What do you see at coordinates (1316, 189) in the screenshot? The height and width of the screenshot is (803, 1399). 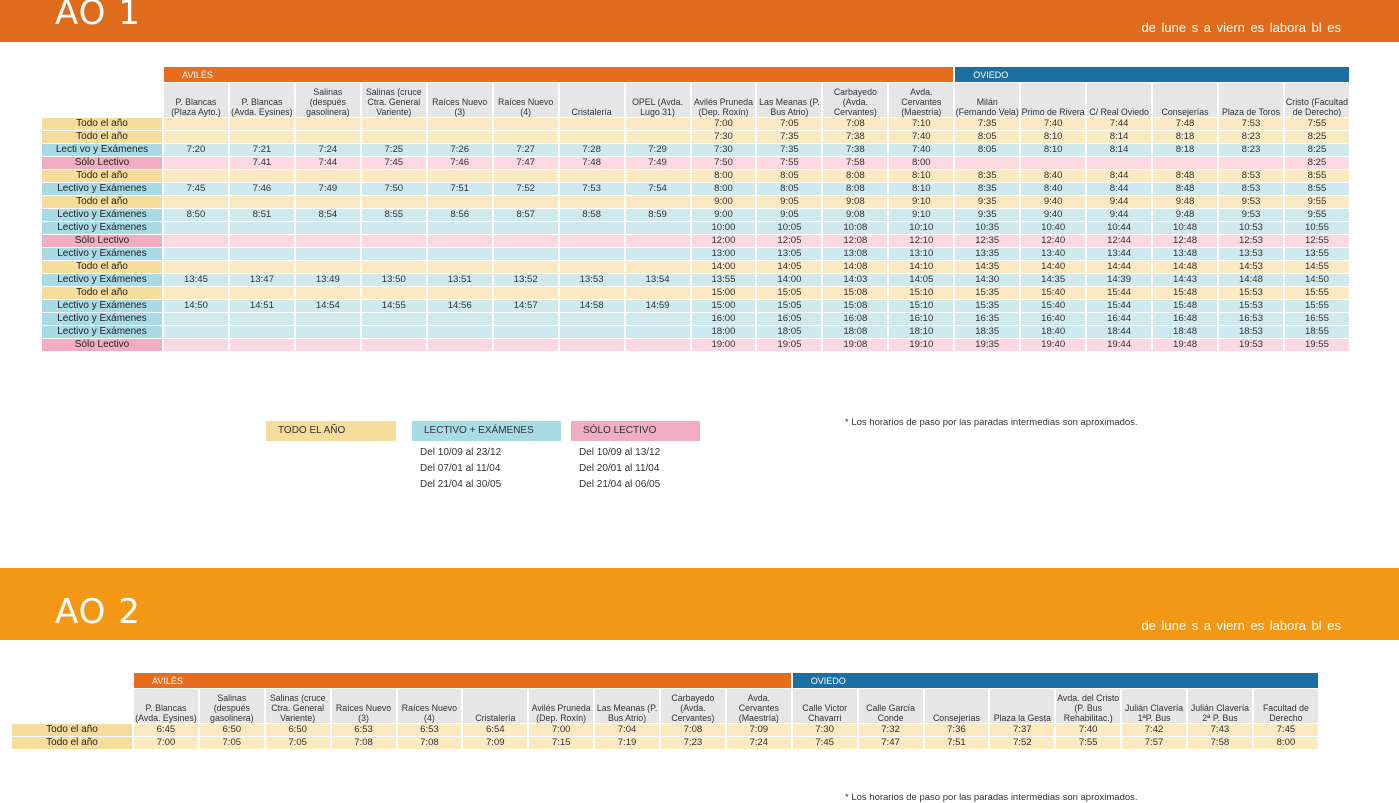 I see `time-cell: 8:55` at bounding box center [1316, 189].